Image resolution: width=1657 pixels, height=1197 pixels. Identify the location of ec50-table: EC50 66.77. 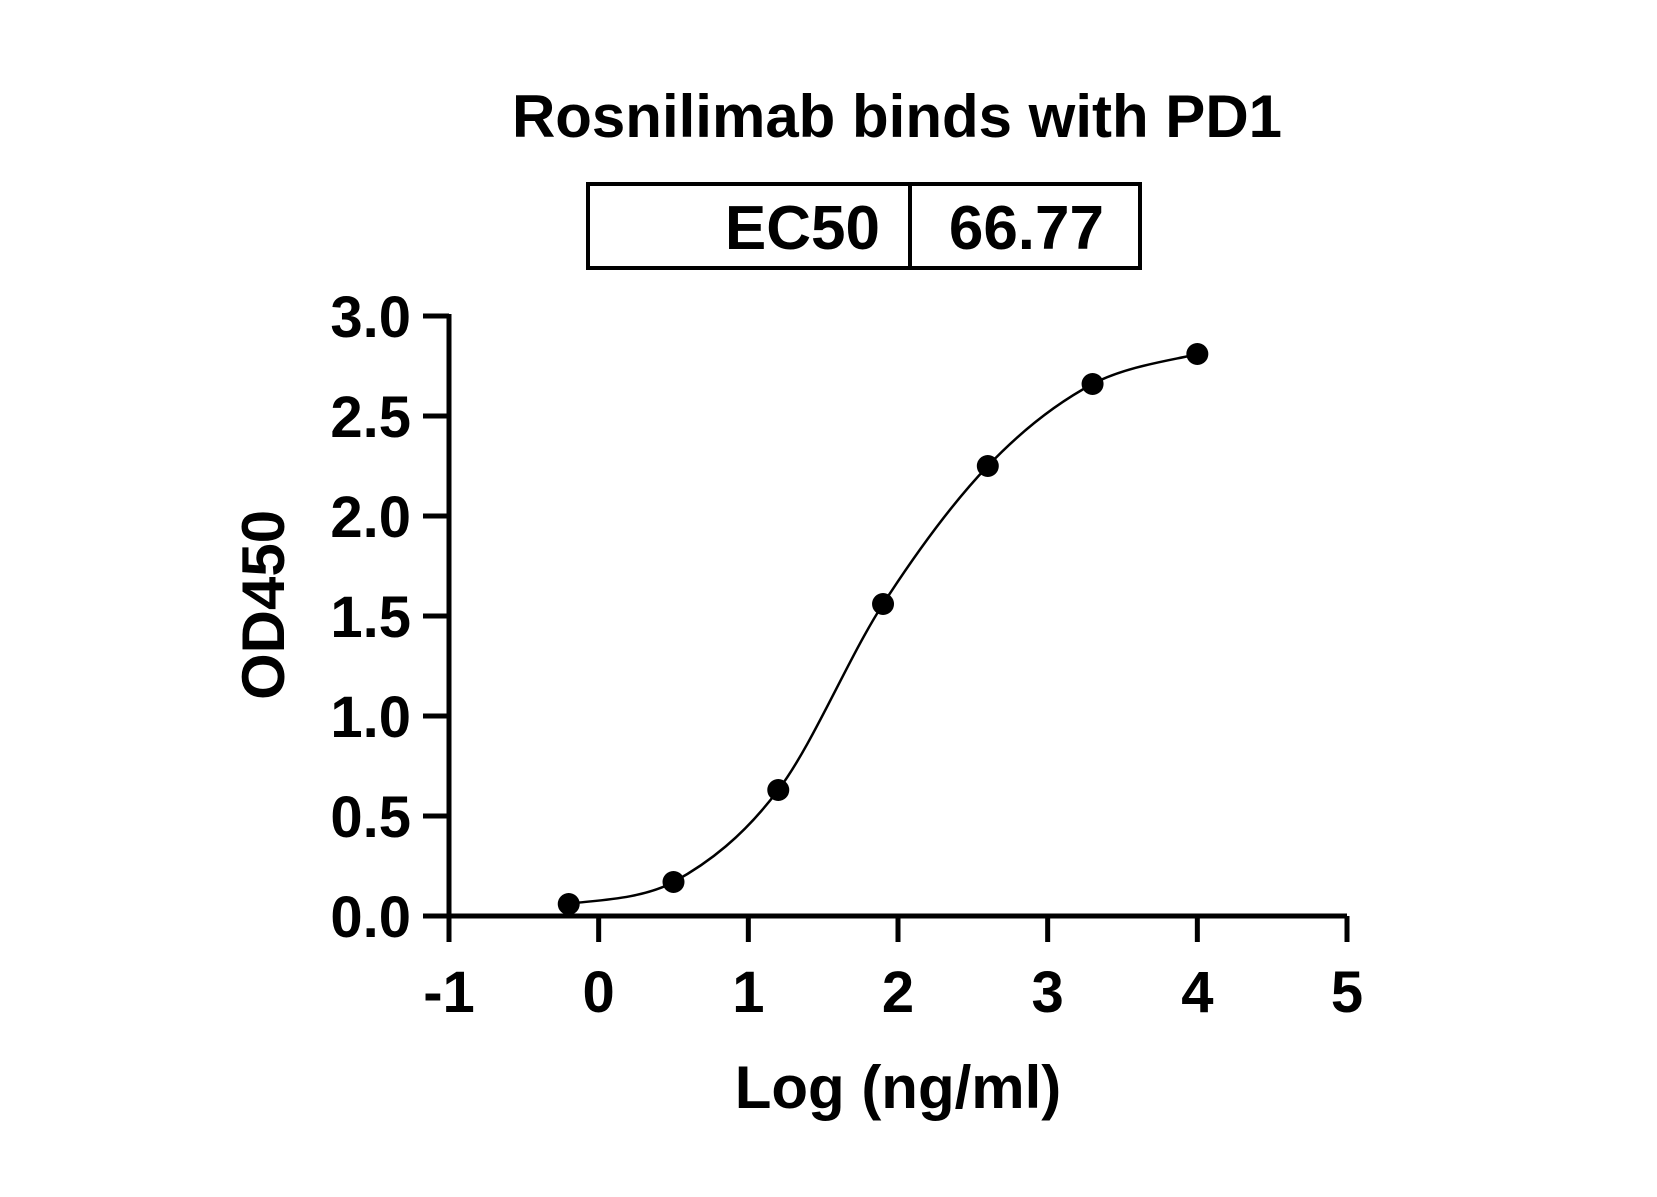
(864, 226).